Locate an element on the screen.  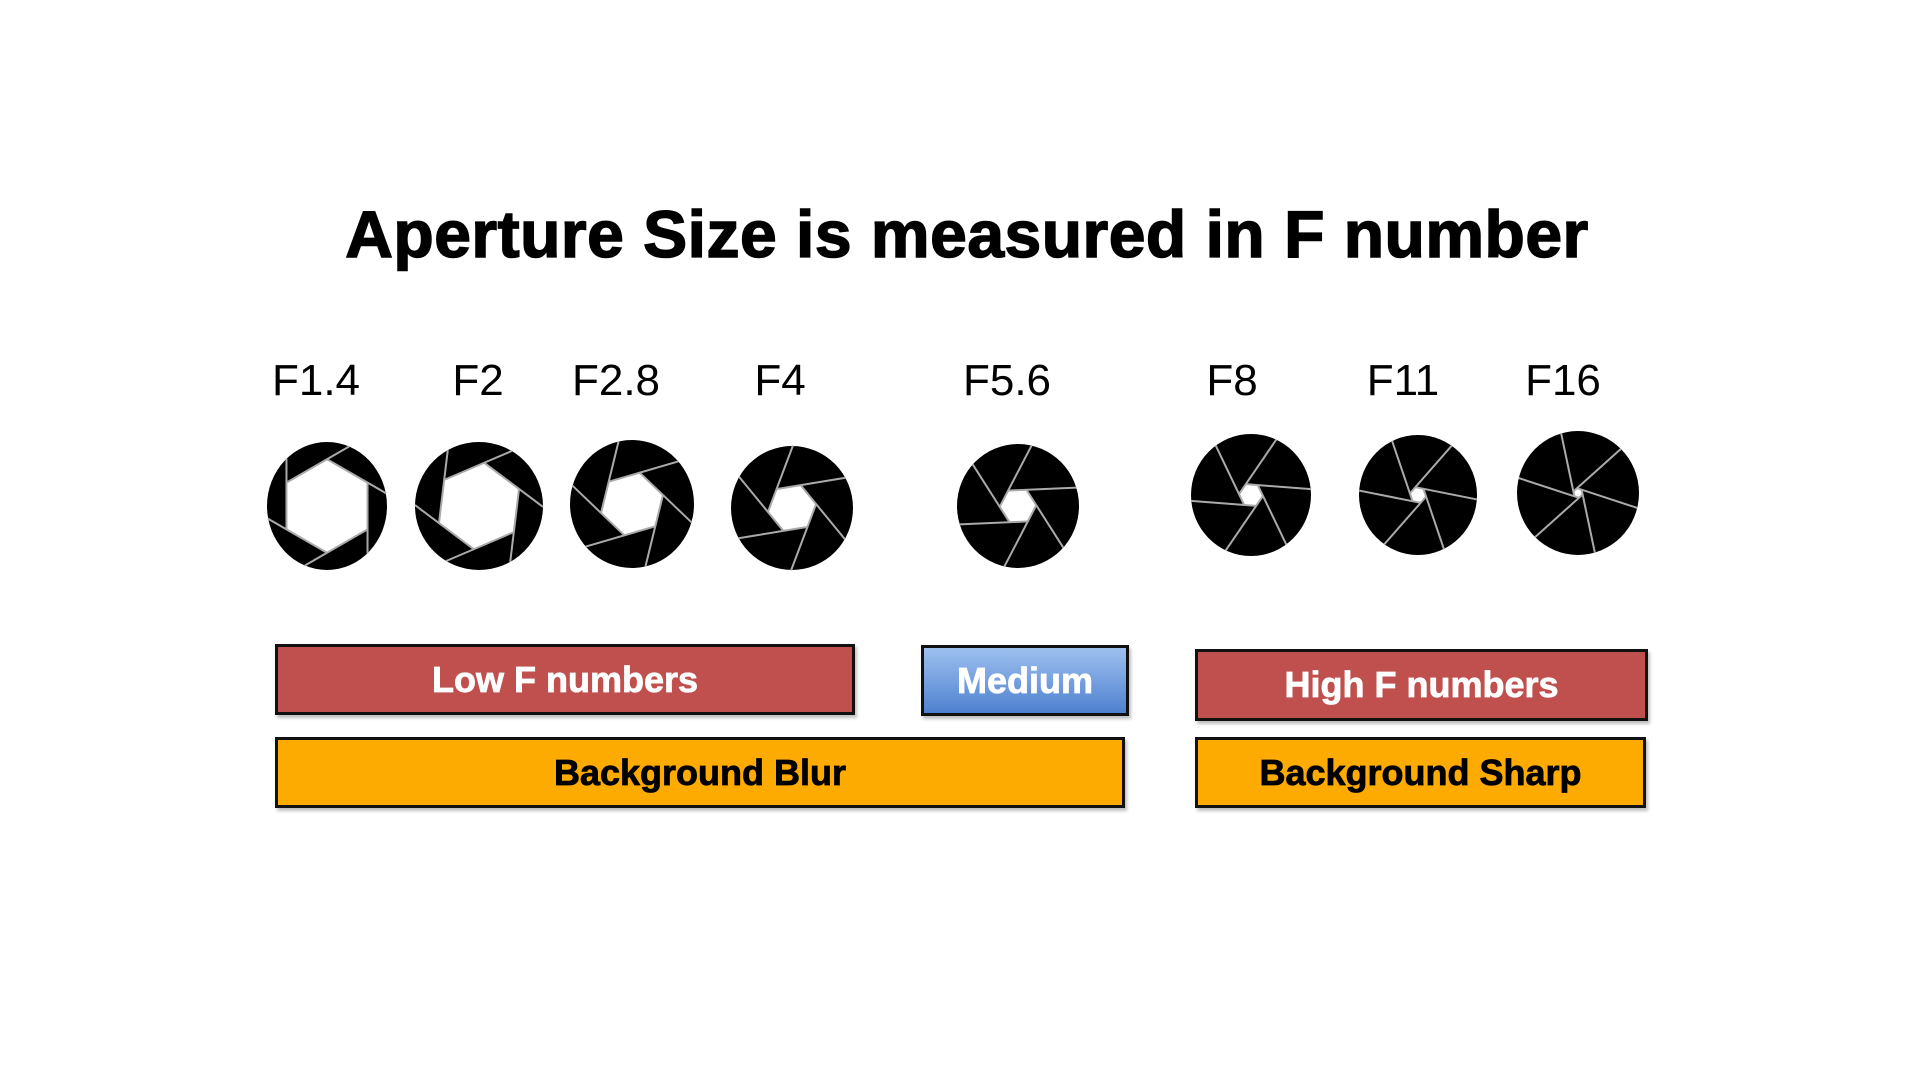
aperture-icon-F4 is located at coordinates (792, 508).